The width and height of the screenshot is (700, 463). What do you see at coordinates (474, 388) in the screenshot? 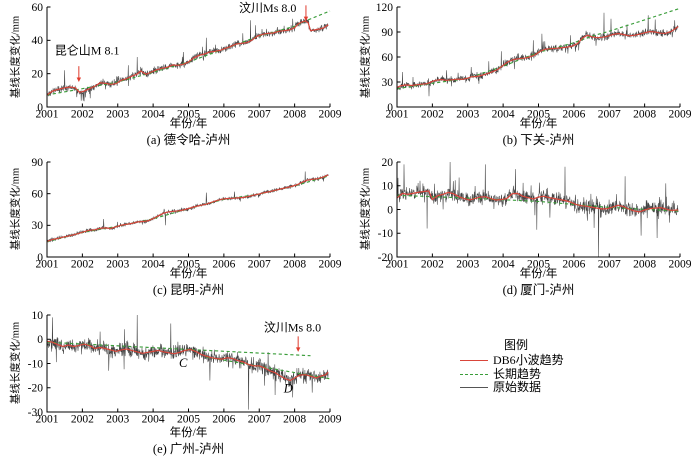
I see `raw-data-line-swatch` at bounding box center [474, 388].